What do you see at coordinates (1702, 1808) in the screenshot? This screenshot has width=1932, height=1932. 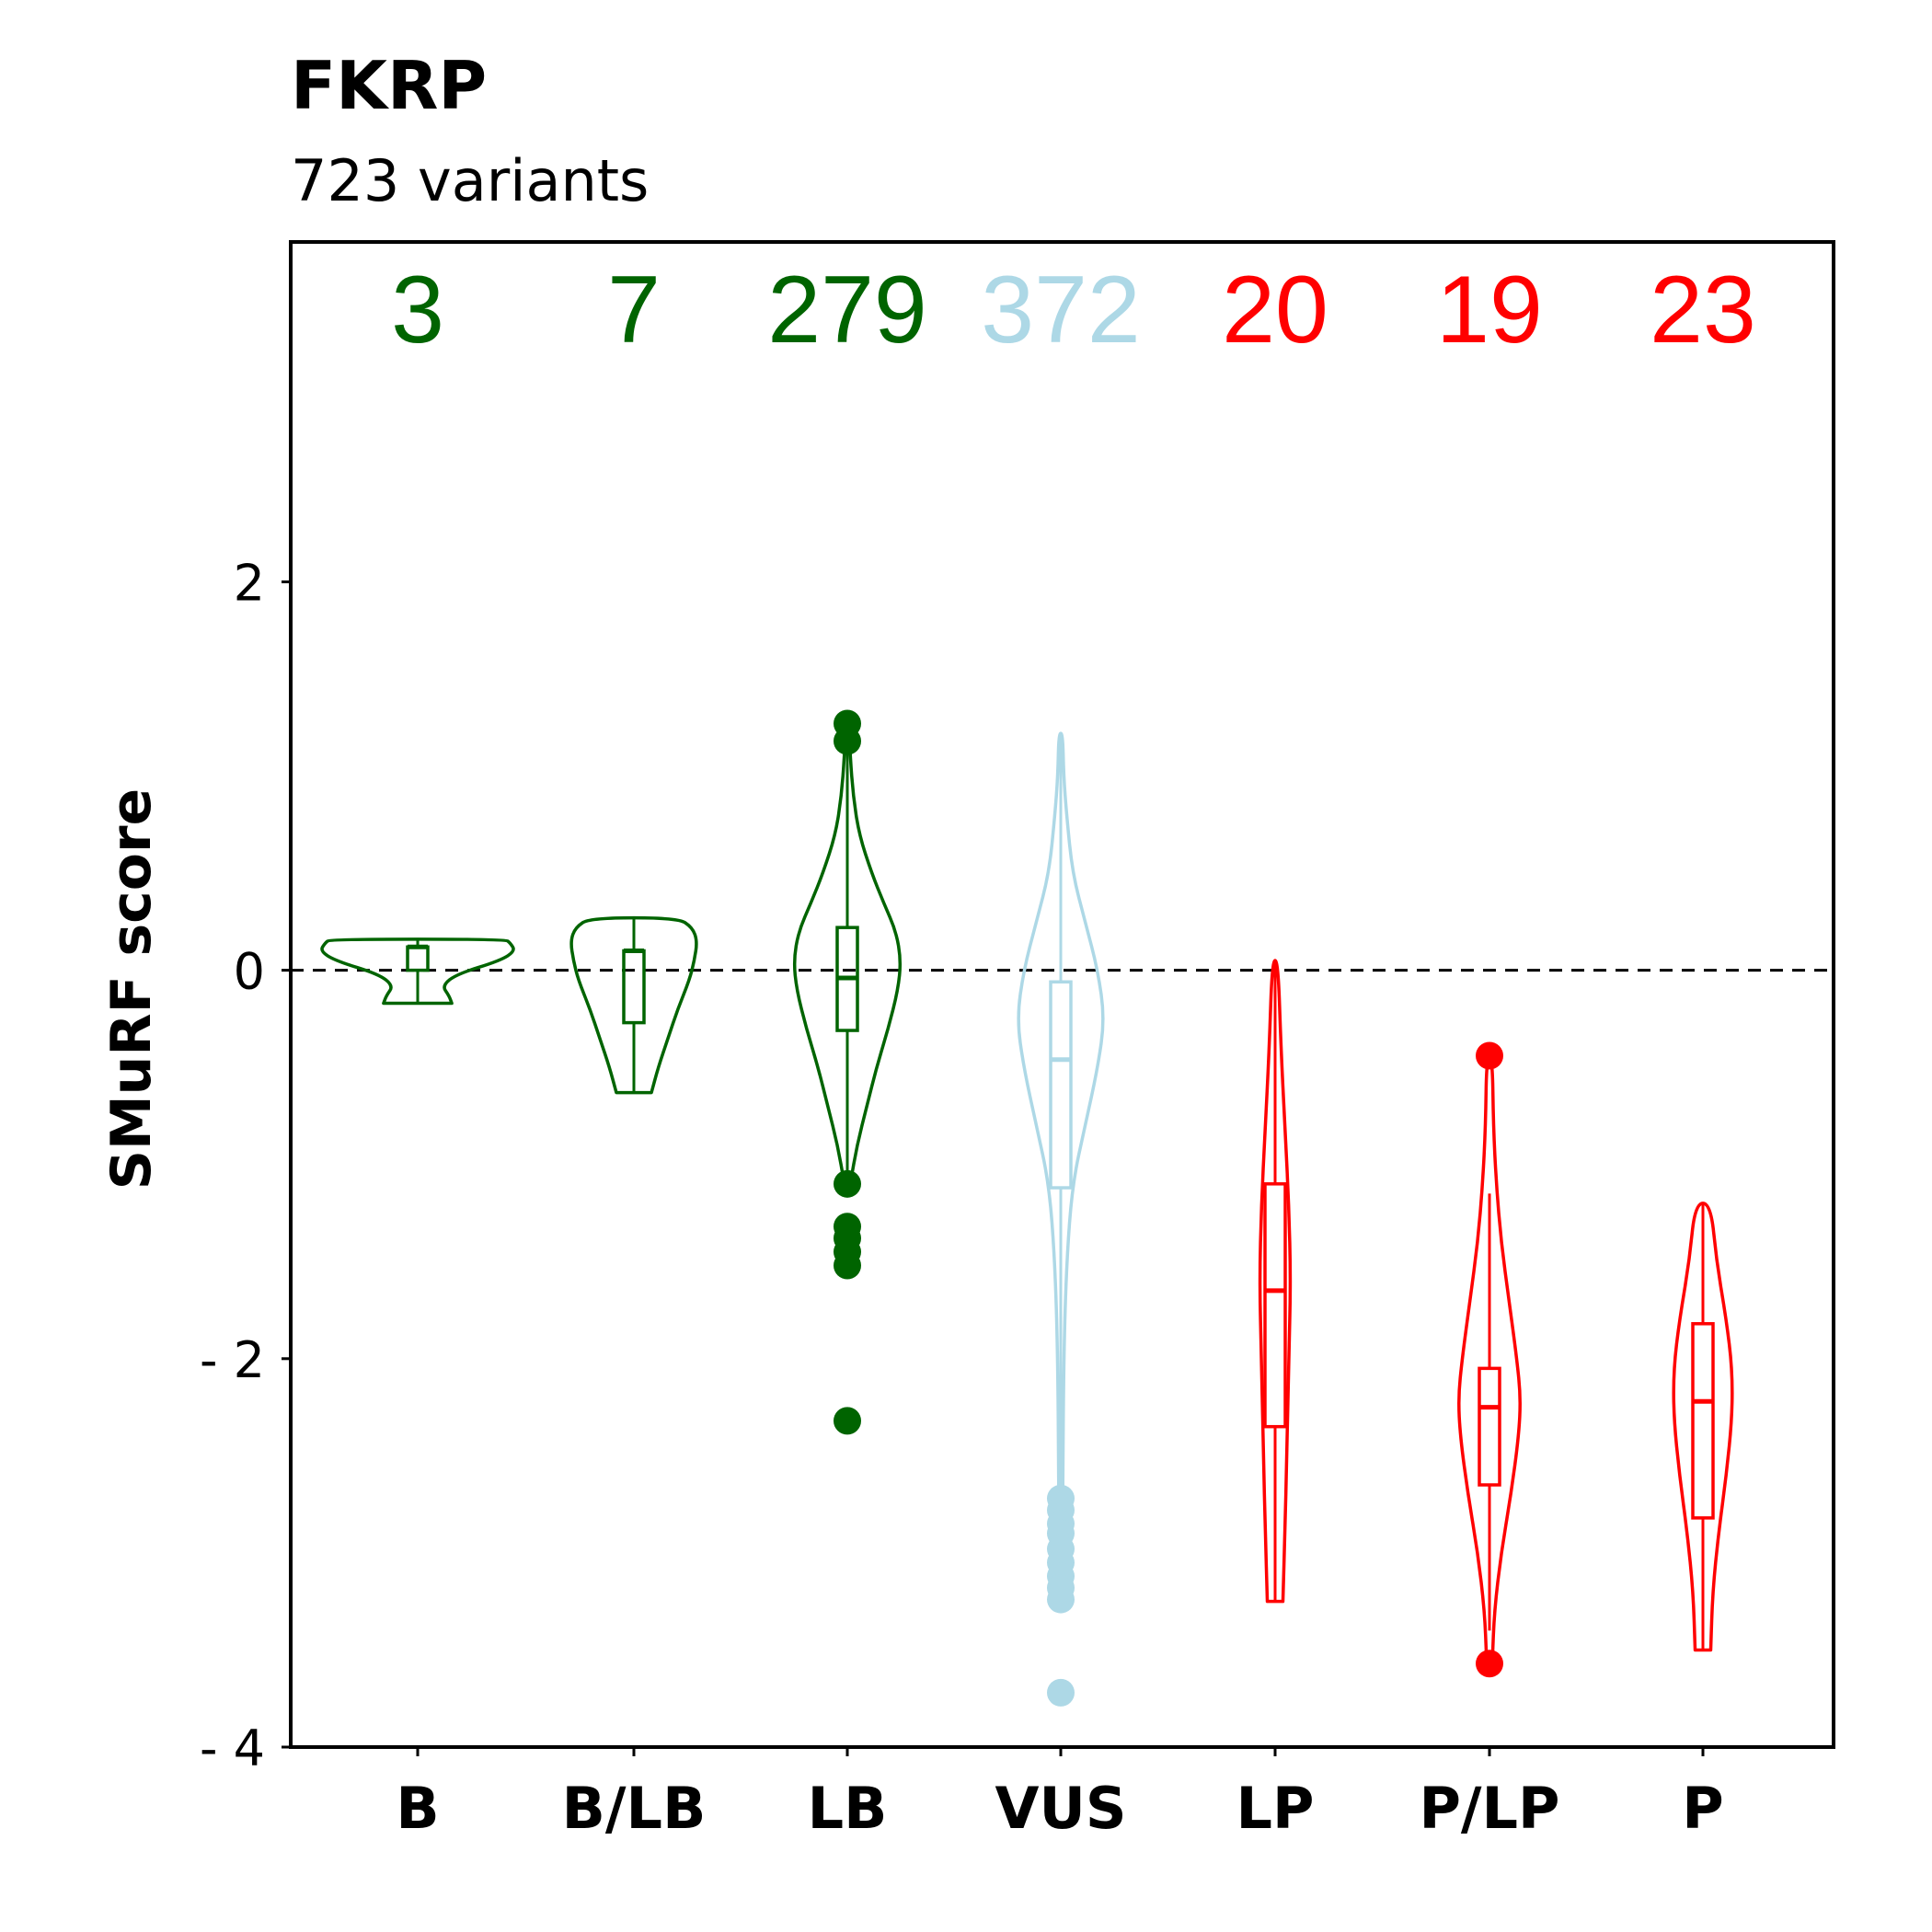 I see `x-tick-label: P` at bounding box center [1702, 1808].